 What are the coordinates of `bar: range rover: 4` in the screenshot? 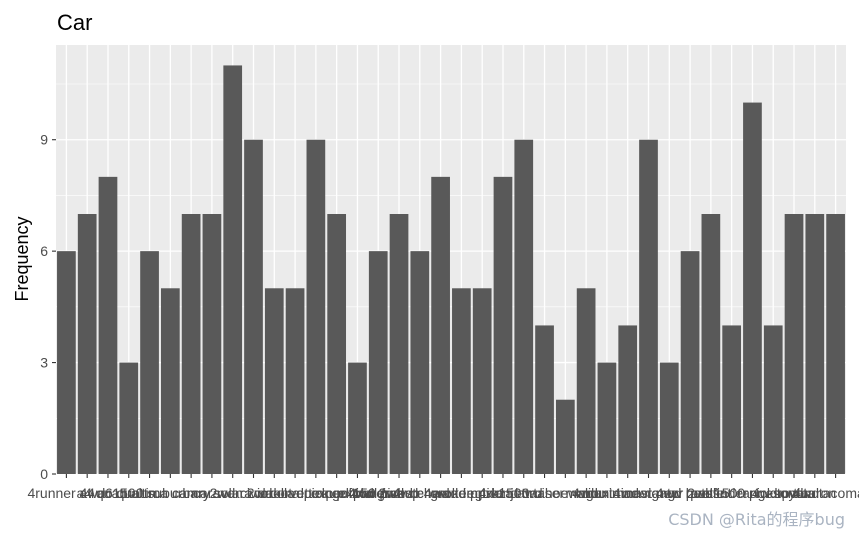 It's located at (773, 399).